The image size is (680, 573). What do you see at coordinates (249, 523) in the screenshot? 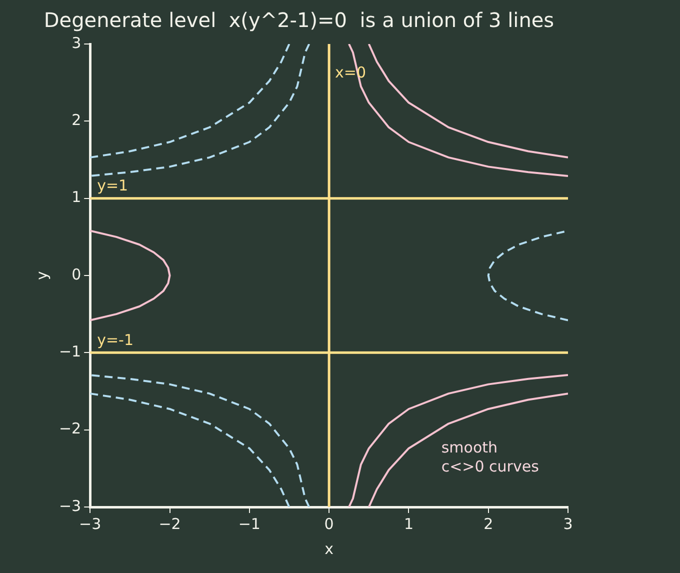
I see `x-tick-label: −1` at bounding box center [249, 523].